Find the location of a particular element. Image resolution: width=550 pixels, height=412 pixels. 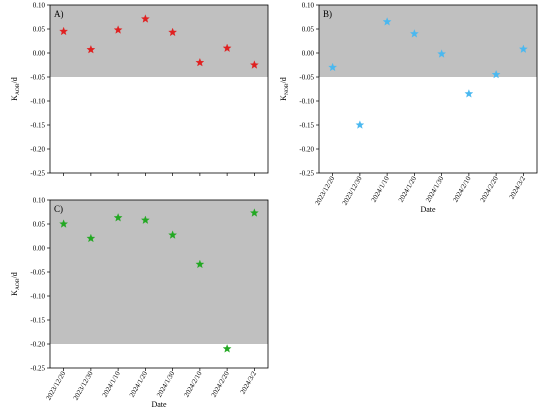

y-axis-title-subscript: NOB is located at coordinates (287, 89).